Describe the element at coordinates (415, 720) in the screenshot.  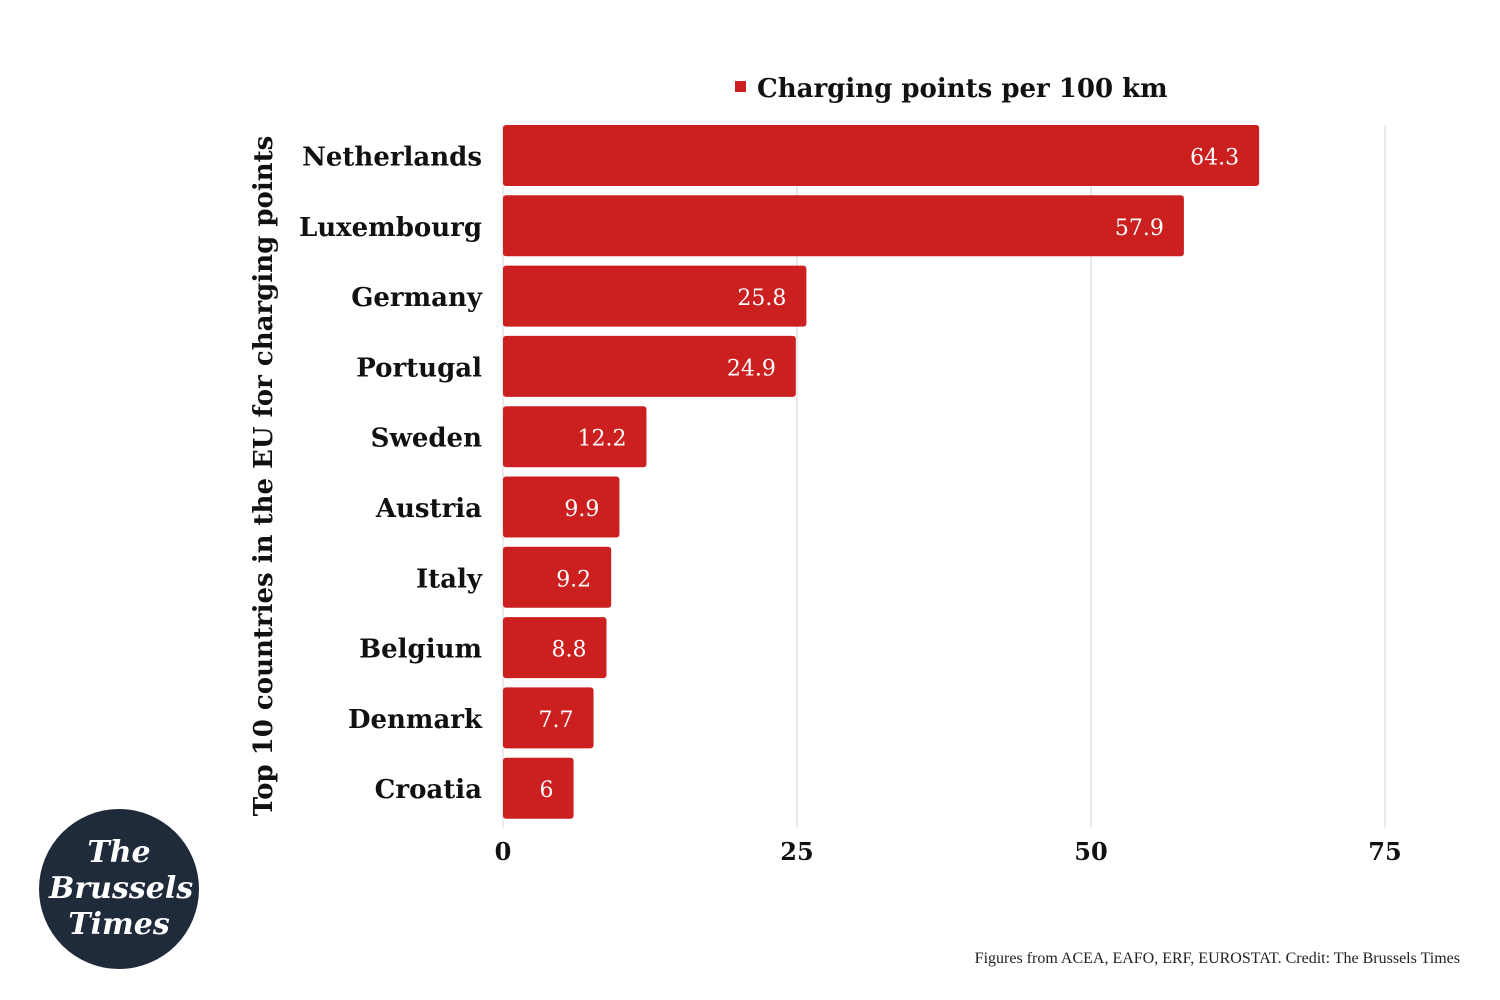
I see `category-label: Denmark` at that location.